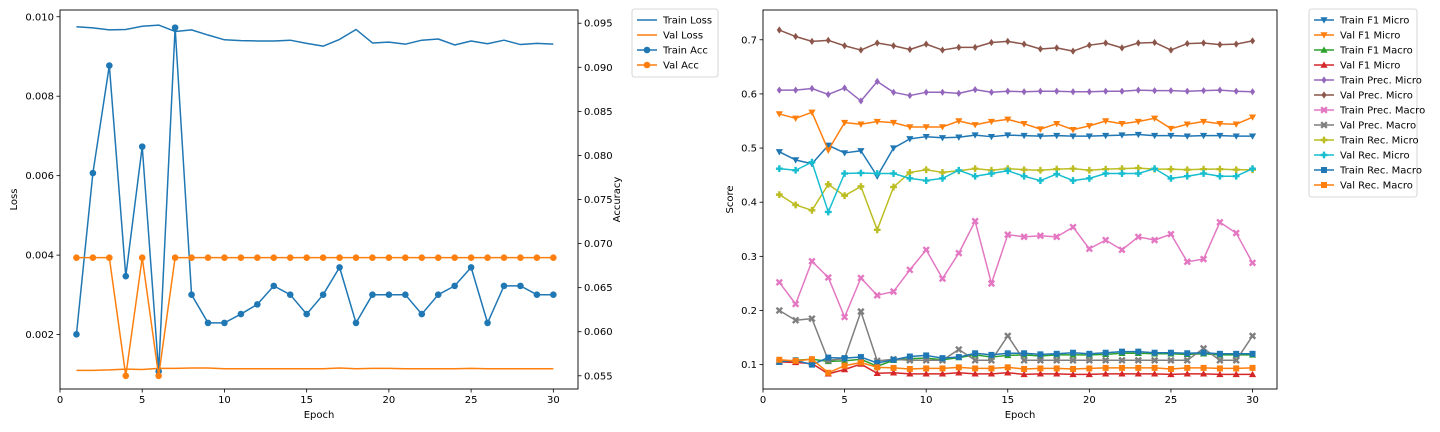  What do you see at coordinates (1379, 141) in the screenshot?
I see `legend-label: Train Rec. Micro` at bounding box center [1379, 141].